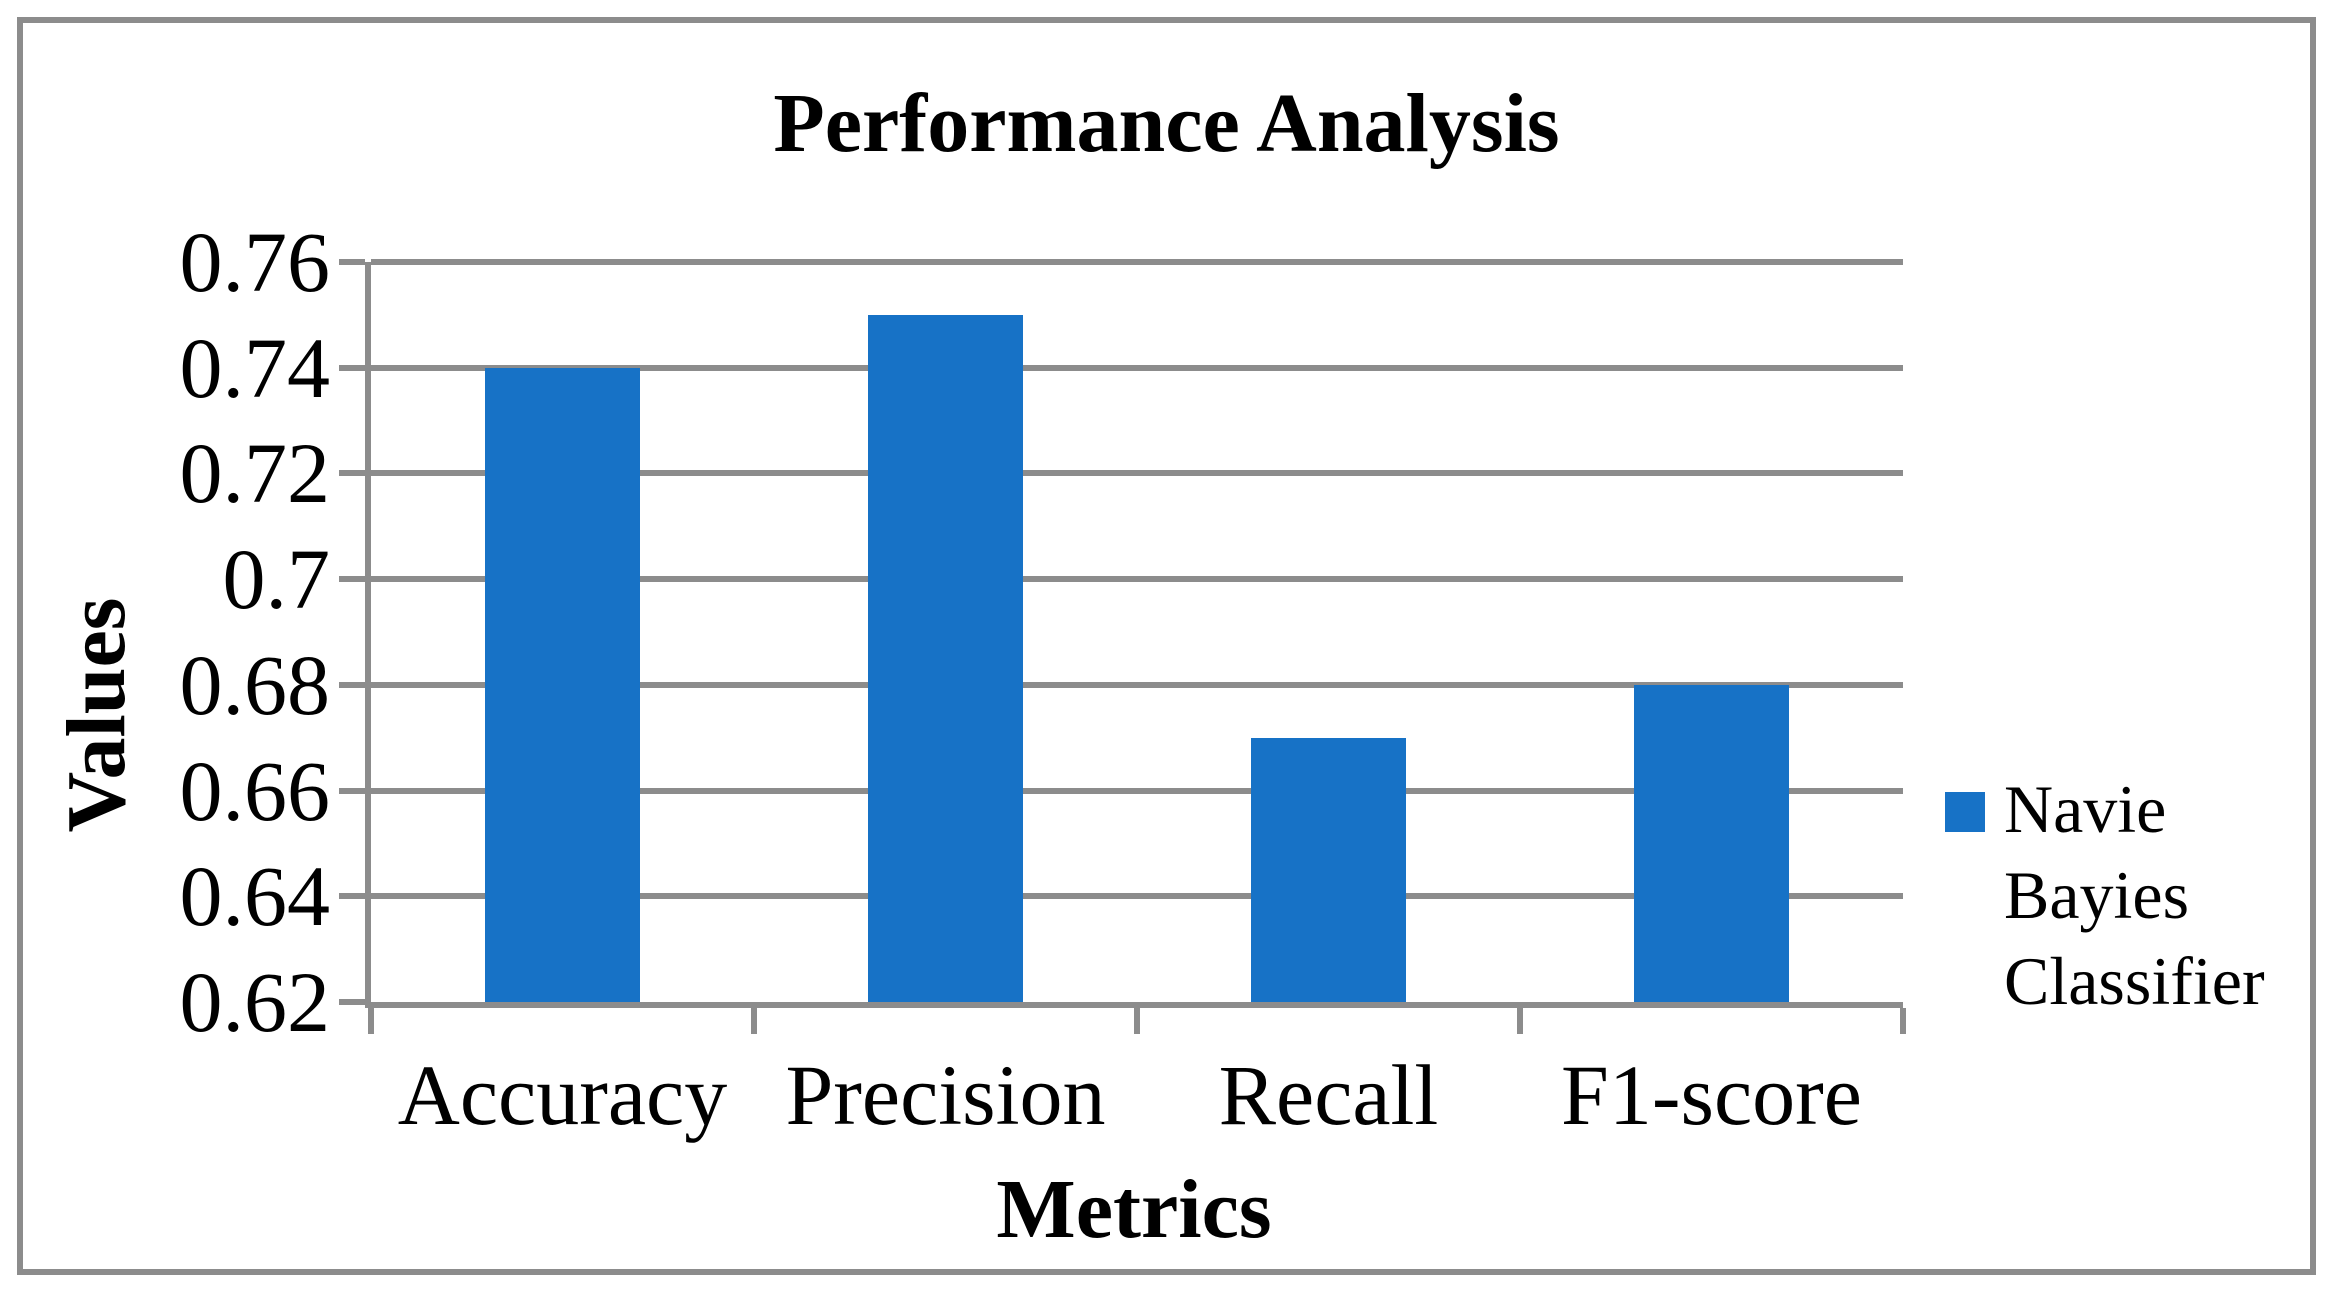 This screenshot has height=1292, width=2333. I want to click on y-tick-mark-0.7, so click(352, 579).